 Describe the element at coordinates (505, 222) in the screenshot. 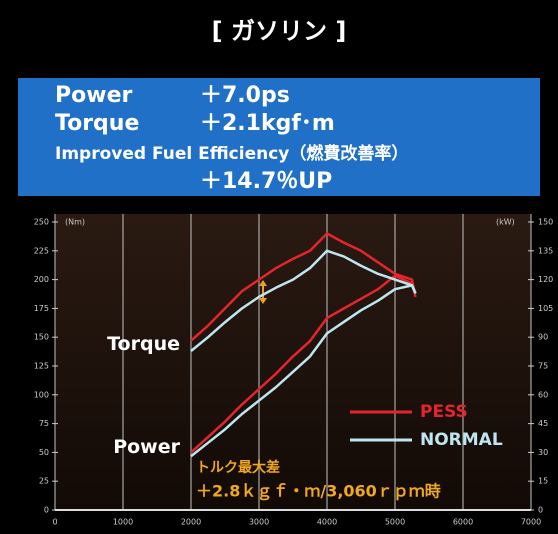

I see `y2-axis-label: (kW)` at that location.